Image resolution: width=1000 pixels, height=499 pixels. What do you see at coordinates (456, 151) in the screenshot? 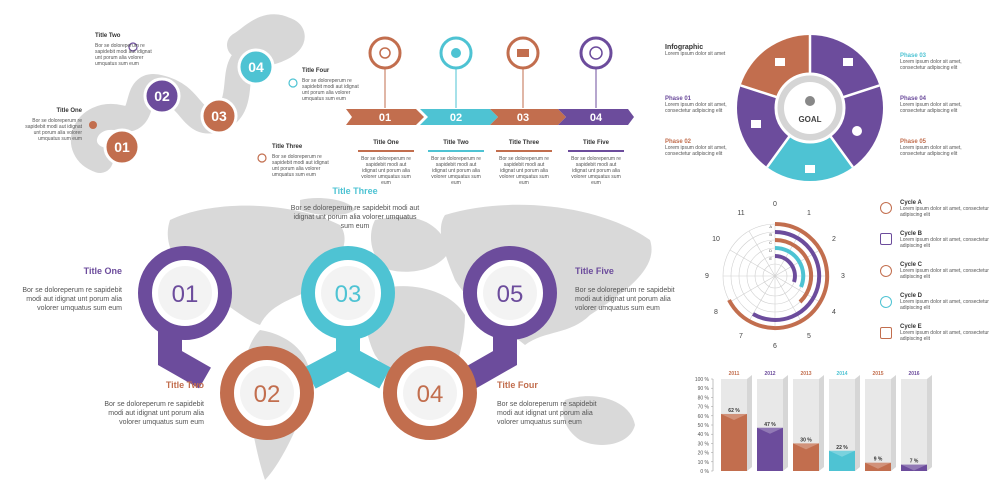
I see `timeline-item-2-rule` at bounding box center [456, 151].